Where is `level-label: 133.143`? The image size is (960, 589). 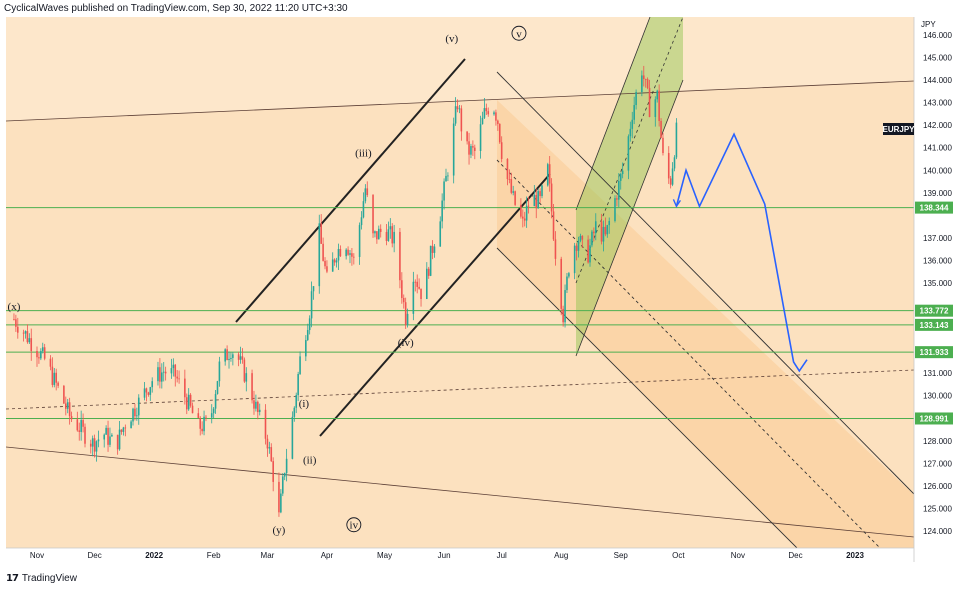 level-label: 133.143 is located at coordinates (934, 325).